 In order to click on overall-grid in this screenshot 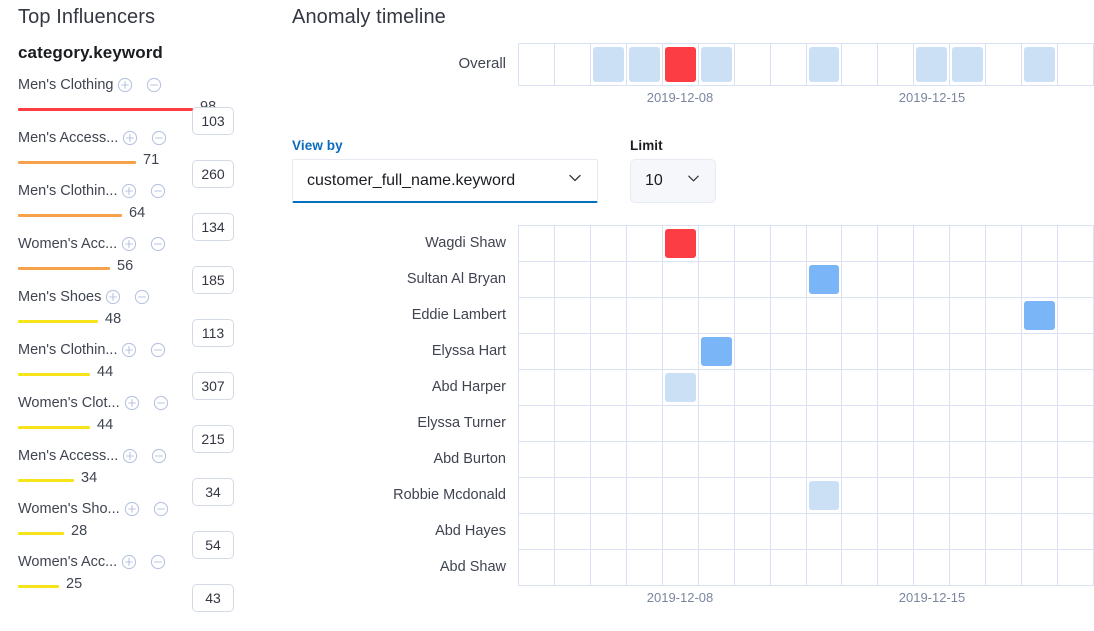, I will do `click(806, 64)`.